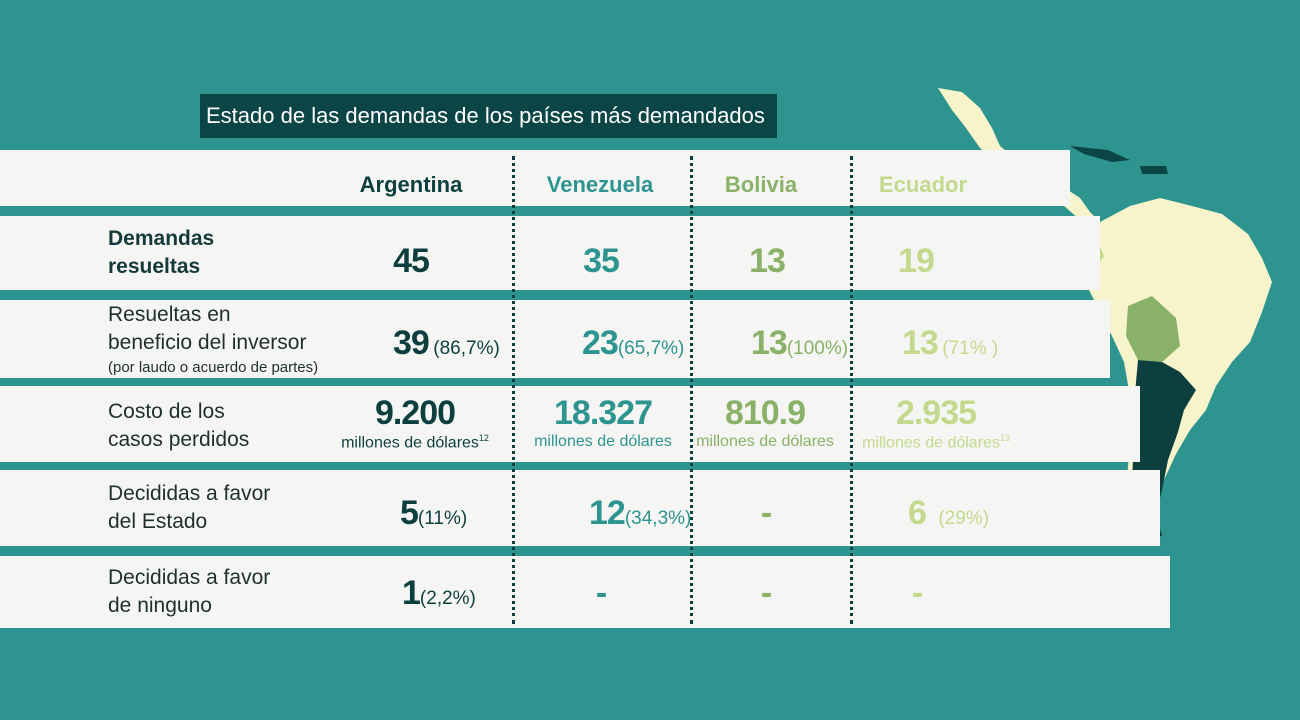 Image resolution: width=1300 pixels, height=720 pixels. Describe the element at coordinates (411, 184) in the screenshot. I see `column-header-argentina: Argentina` at that location.